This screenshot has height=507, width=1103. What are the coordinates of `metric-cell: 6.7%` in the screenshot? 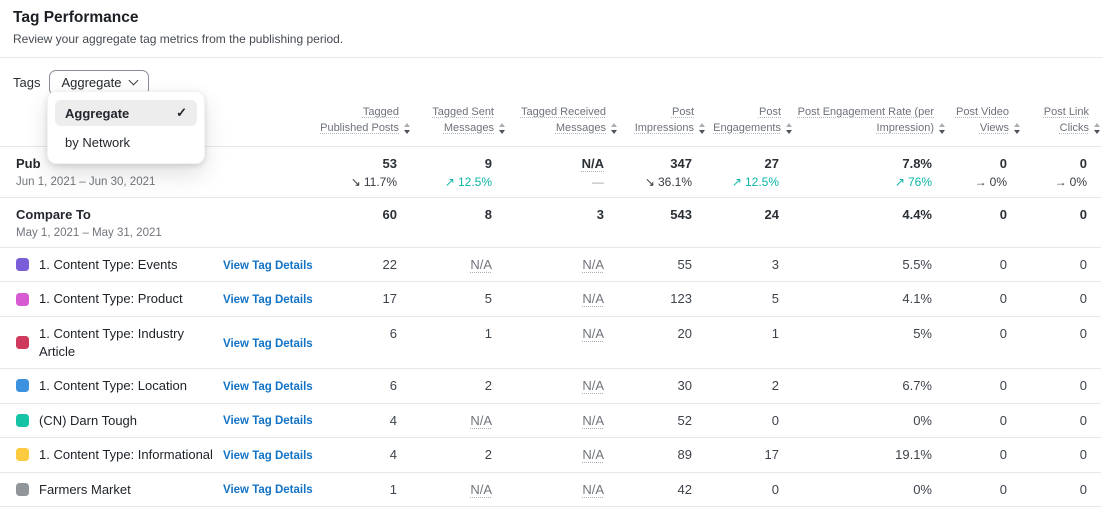 It's located at (869, 386).